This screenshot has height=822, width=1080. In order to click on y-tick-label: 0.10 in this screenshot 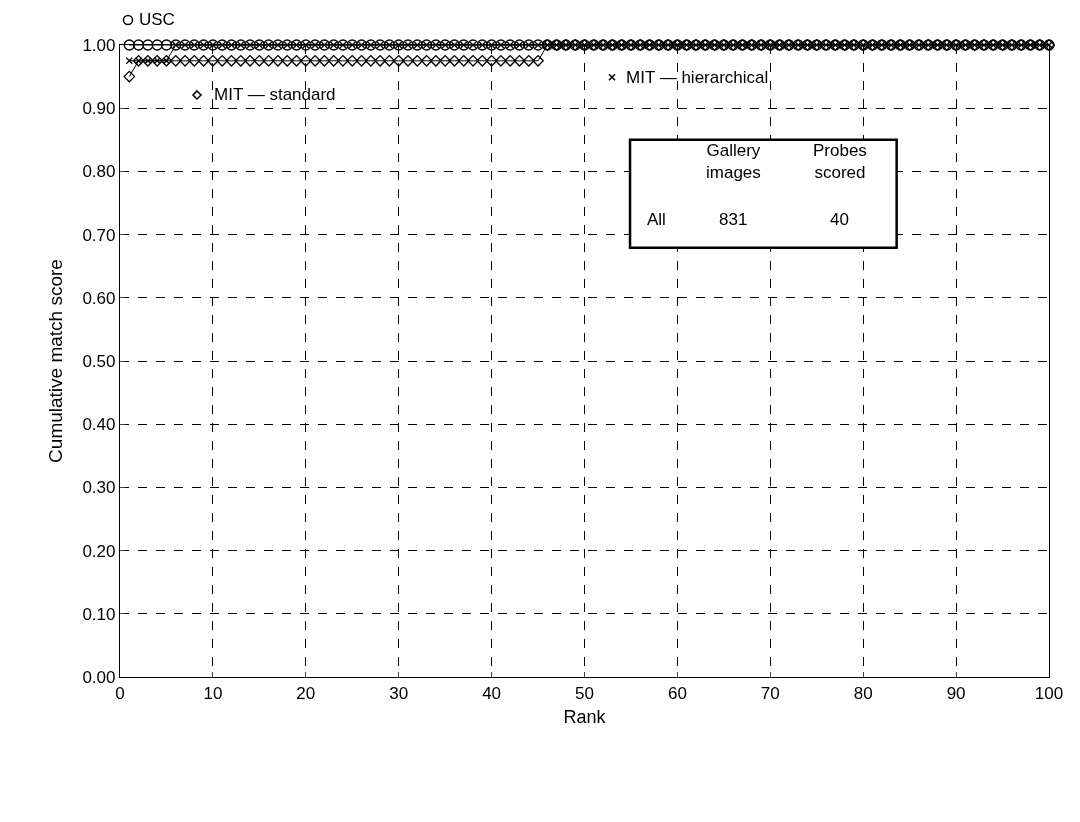, I will do `click(99, 614)`.